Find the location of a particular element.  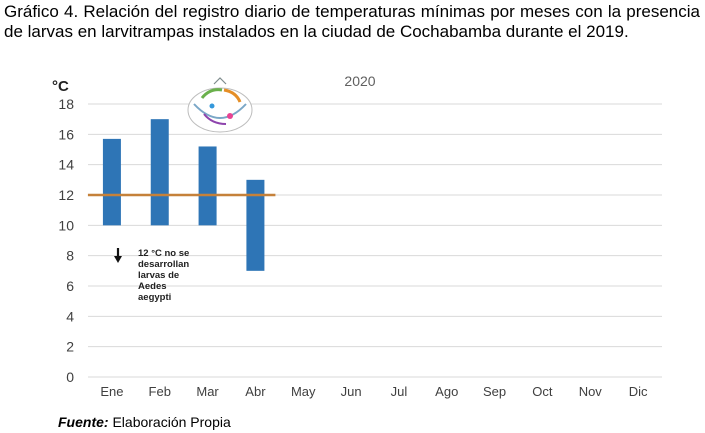

y-tick-label: 10 is located at coordinates (66, 225).